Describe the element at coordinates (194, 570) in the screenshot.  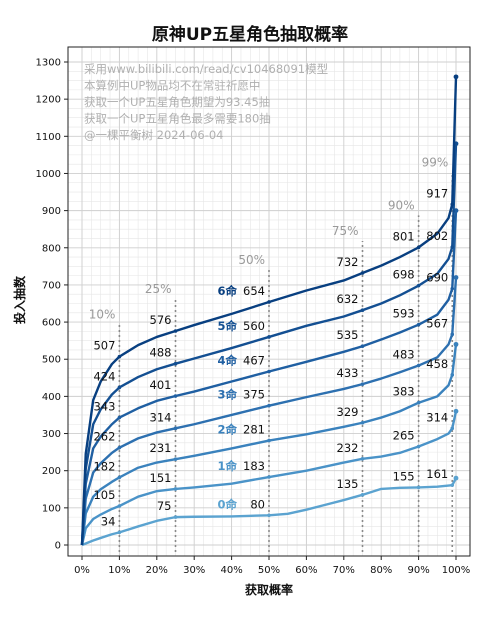
I see `x-tick-label: 30%` at that location.